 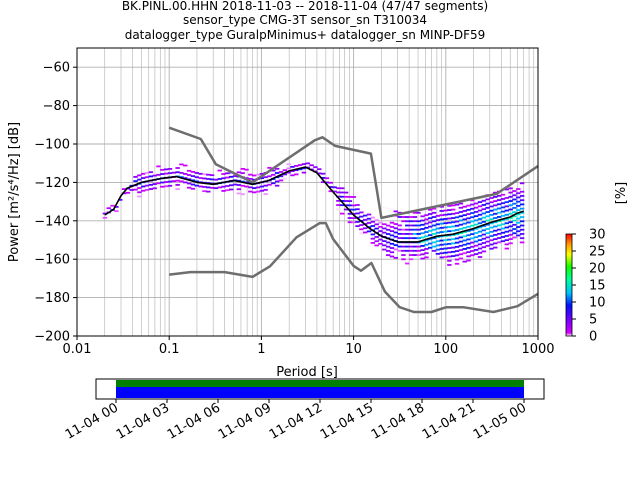 What do you see at coordinates (597, 286) in the screenshot?
I see `colorbar-tick-label: 15` at bounding box center [597, 286].